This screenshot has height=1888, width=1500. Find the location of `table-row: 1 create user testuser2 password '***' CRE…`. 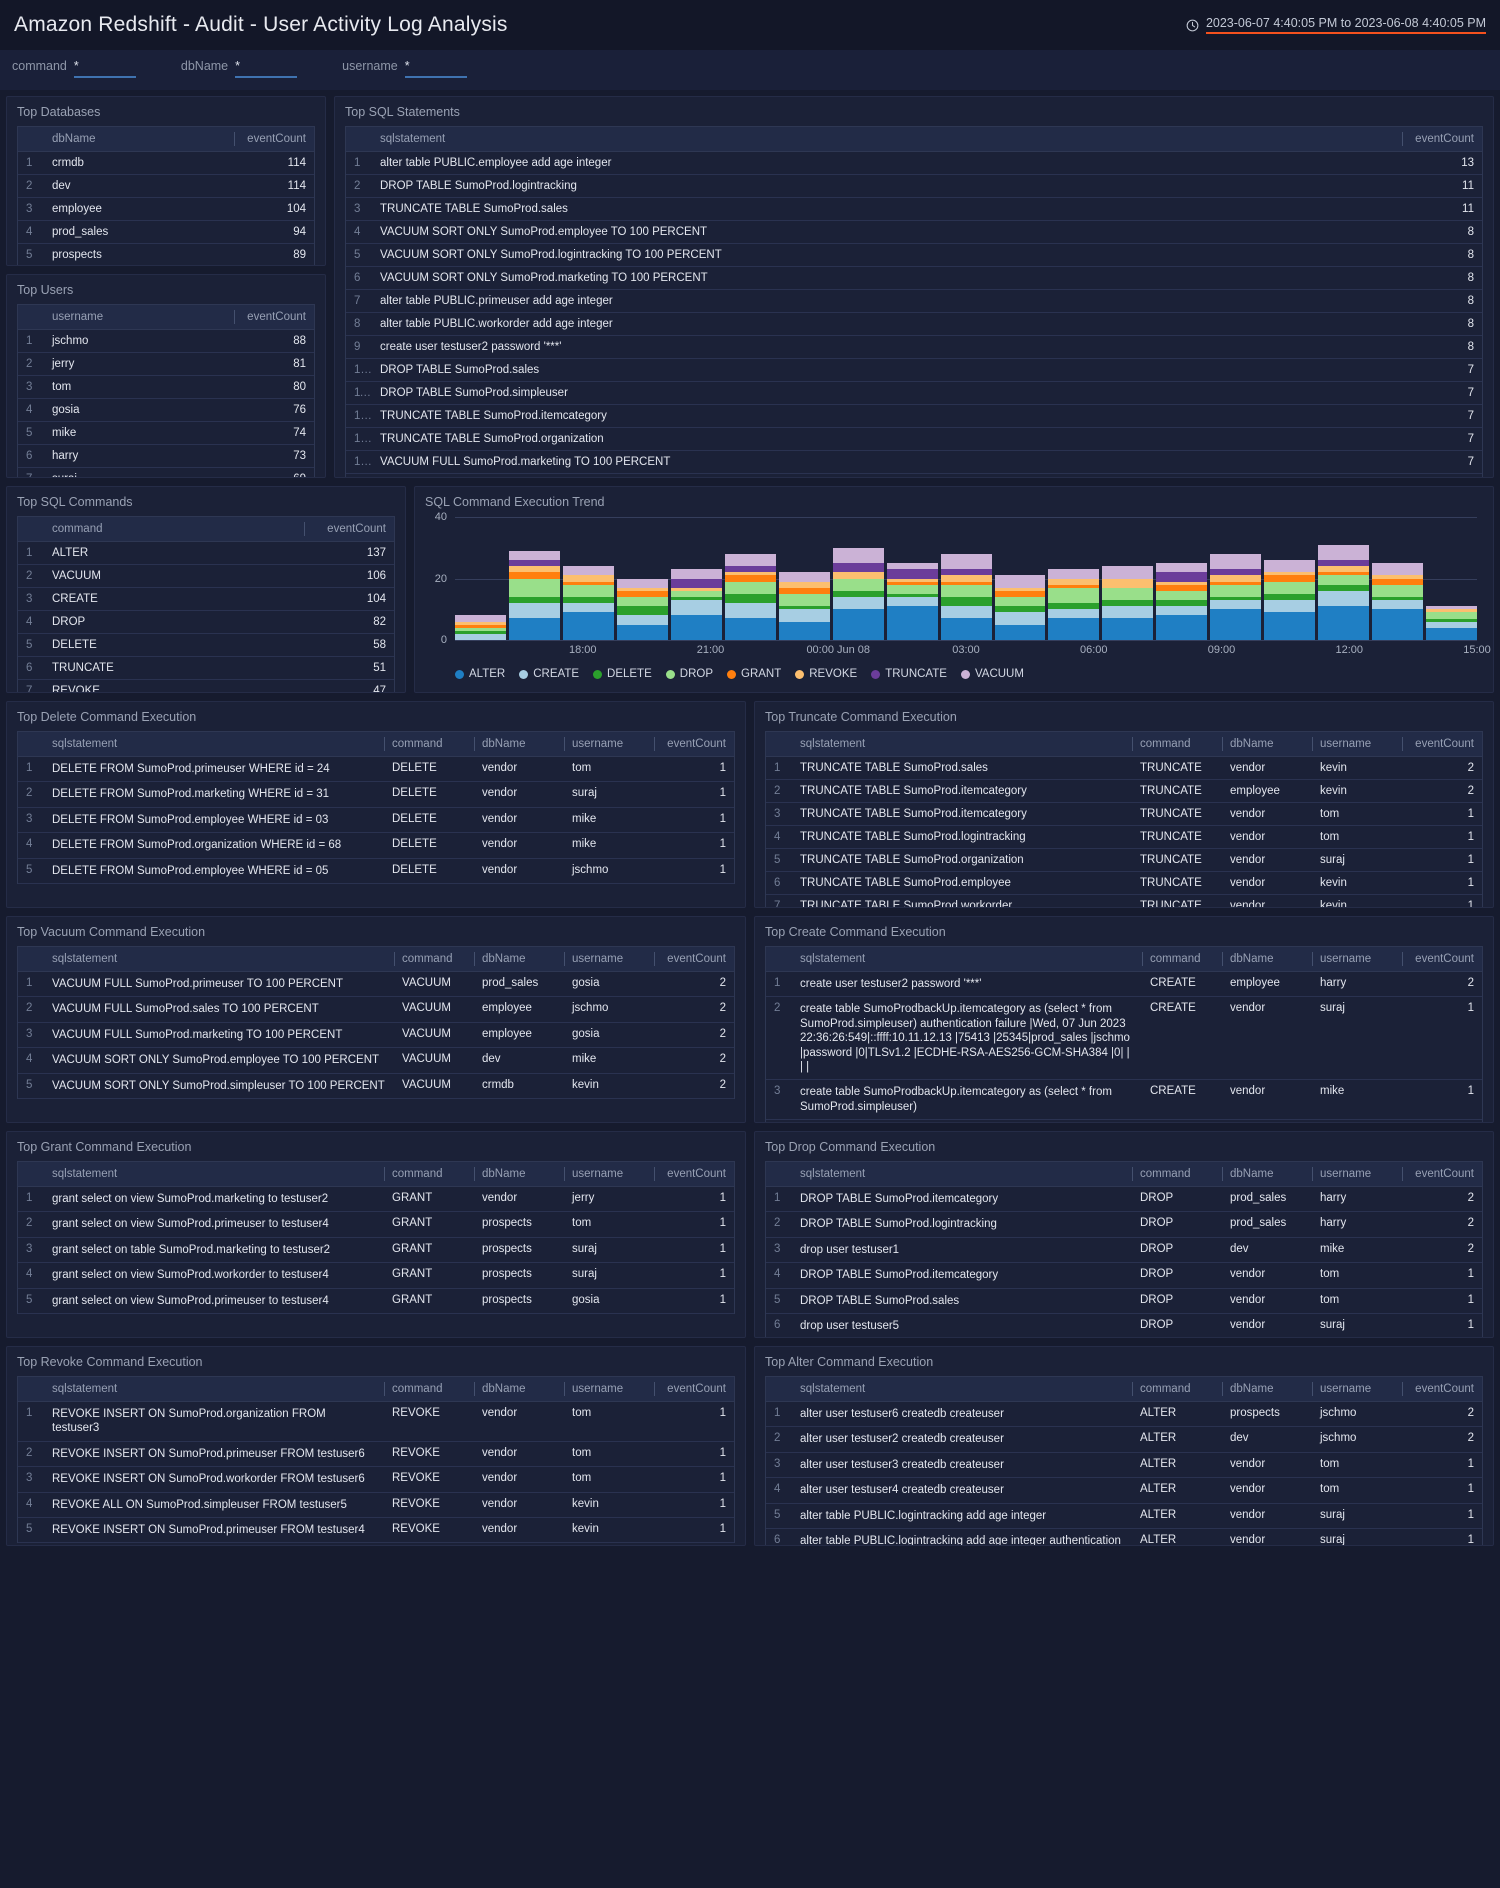

table-row: 1 create user testuser2 password '***' CRE… is located at coordinates (1124, 984).